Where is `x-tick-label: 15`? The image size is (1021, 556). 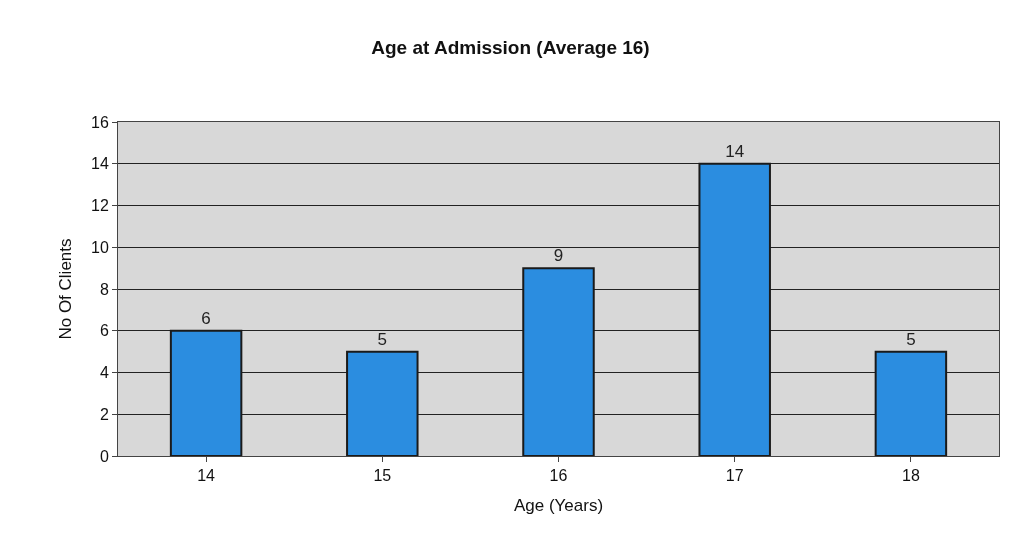 x-tick-label: 15 is located at coordinates (382, 476).